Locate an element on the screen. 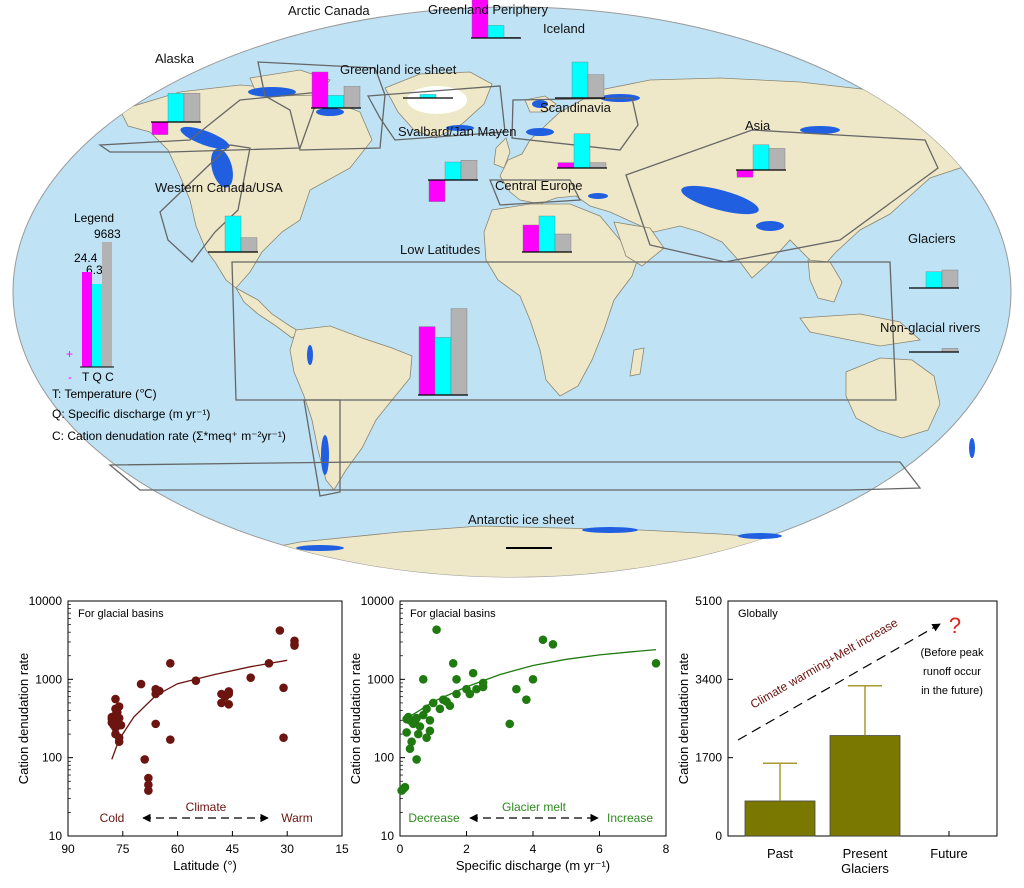  land-australia is located at coordinates (893, 398).